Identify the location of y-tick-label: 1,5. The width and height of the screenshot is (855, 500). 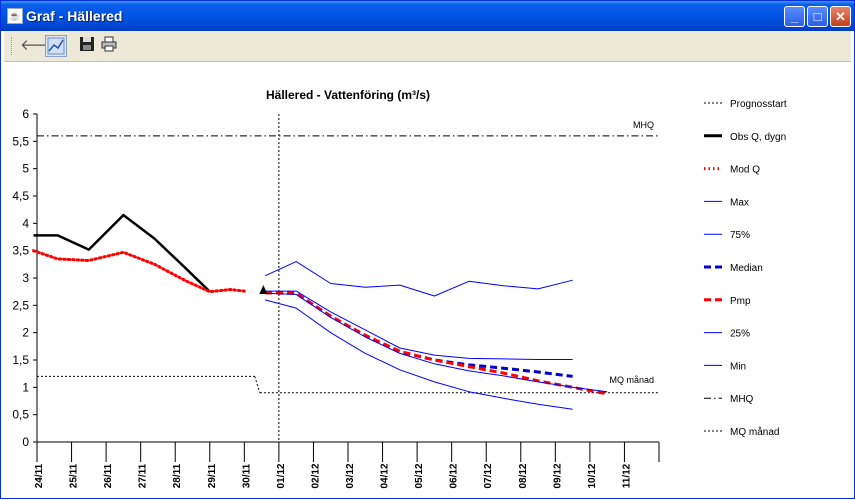
(20, 360).